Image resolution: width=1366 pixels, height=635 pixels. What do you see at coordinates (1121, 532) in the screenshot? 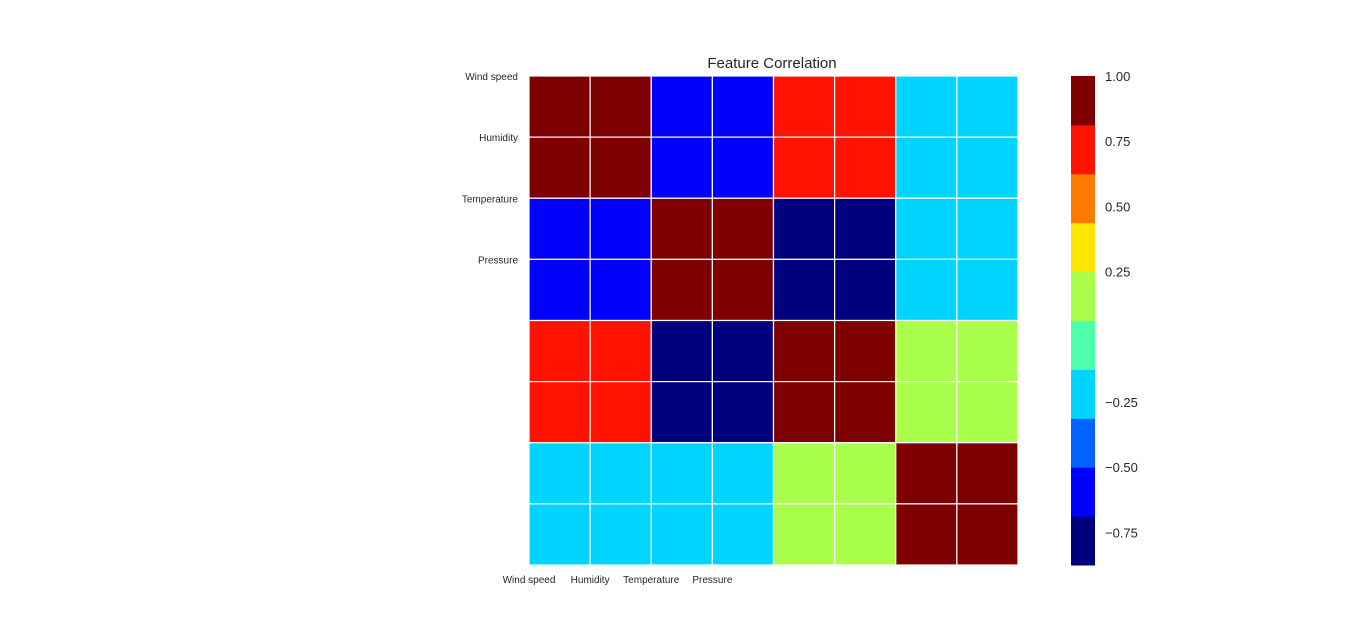
I see `colorbar-tick-label: −0.75` at bounding box center [1121, 532].